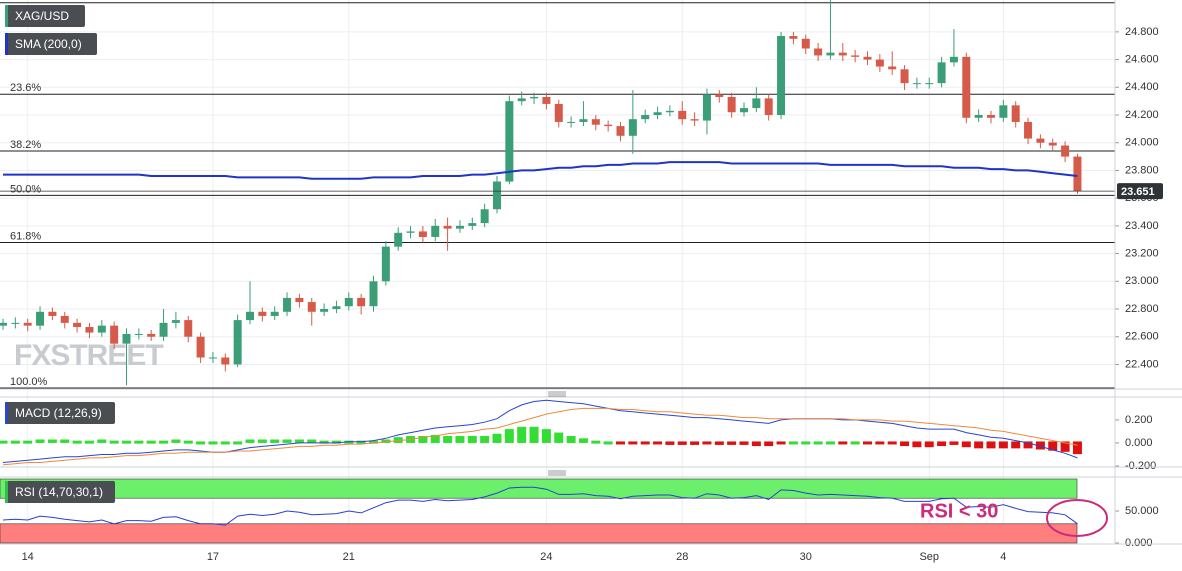  What do you see at coordinates (1142, 32) in the screenshot?
I see `y-tick-label: 24.800` at bounding box center [1142, 32].